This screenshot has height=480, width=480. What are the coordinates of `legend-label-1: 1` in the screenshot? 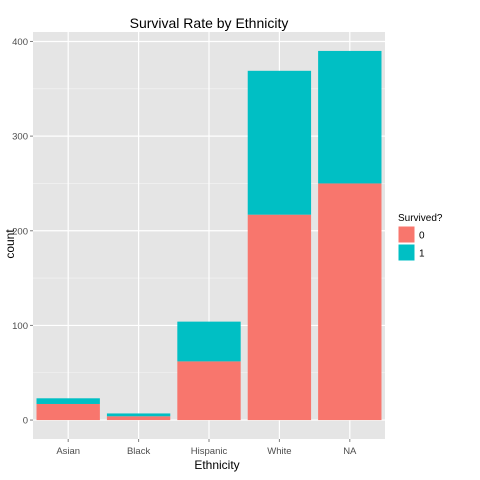 It's located at (422, 254).